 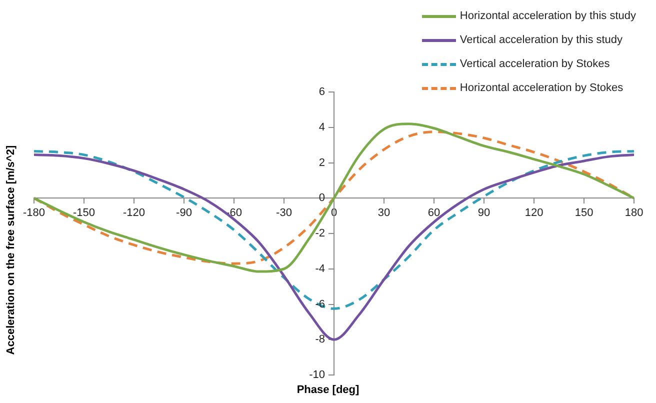 What do you see at coordinates (134, 212) in the screenshot?
I see `x-tick-label: -120` at bounding box center [134, 212].